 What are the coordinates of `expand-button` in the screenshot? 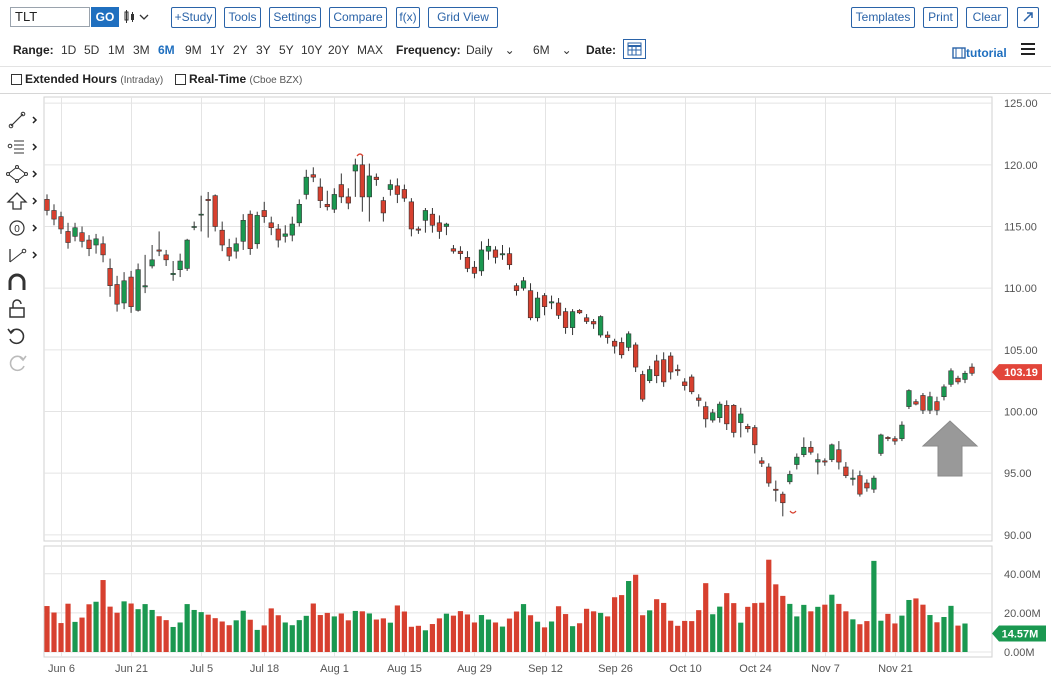 It's located at (1028, 17).